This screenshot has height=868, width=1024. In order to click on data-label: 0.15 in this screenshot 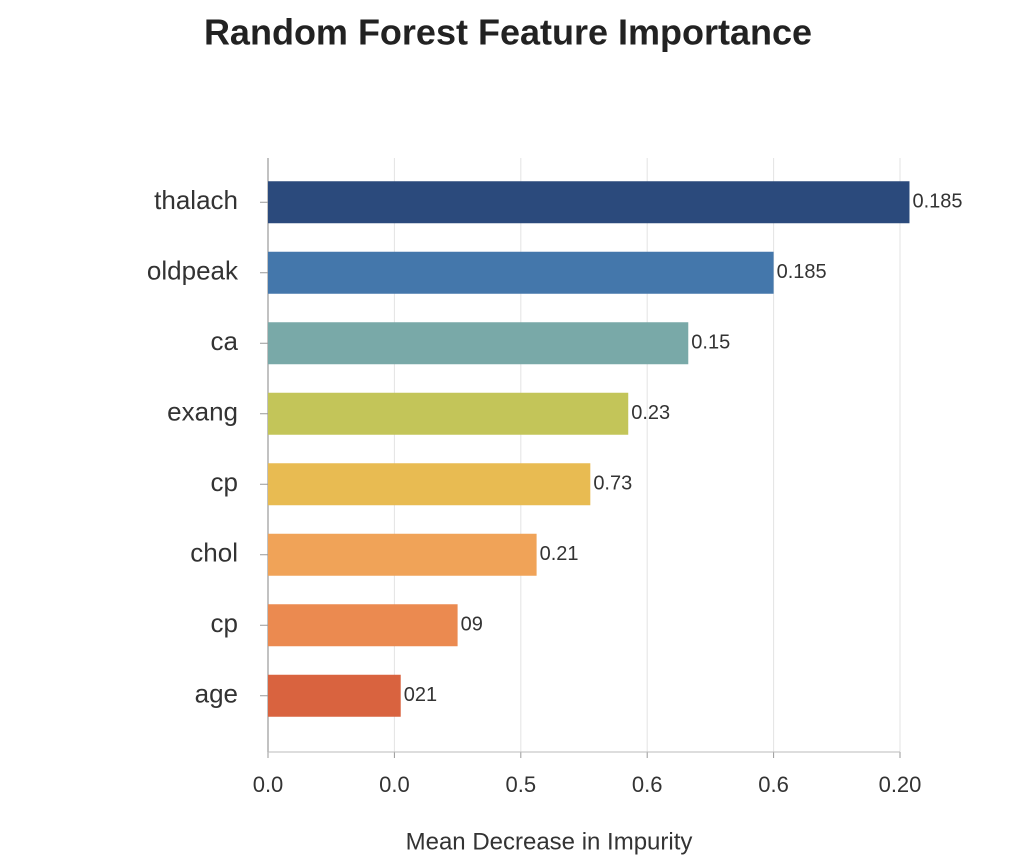, I will do `click(710, 343)`.